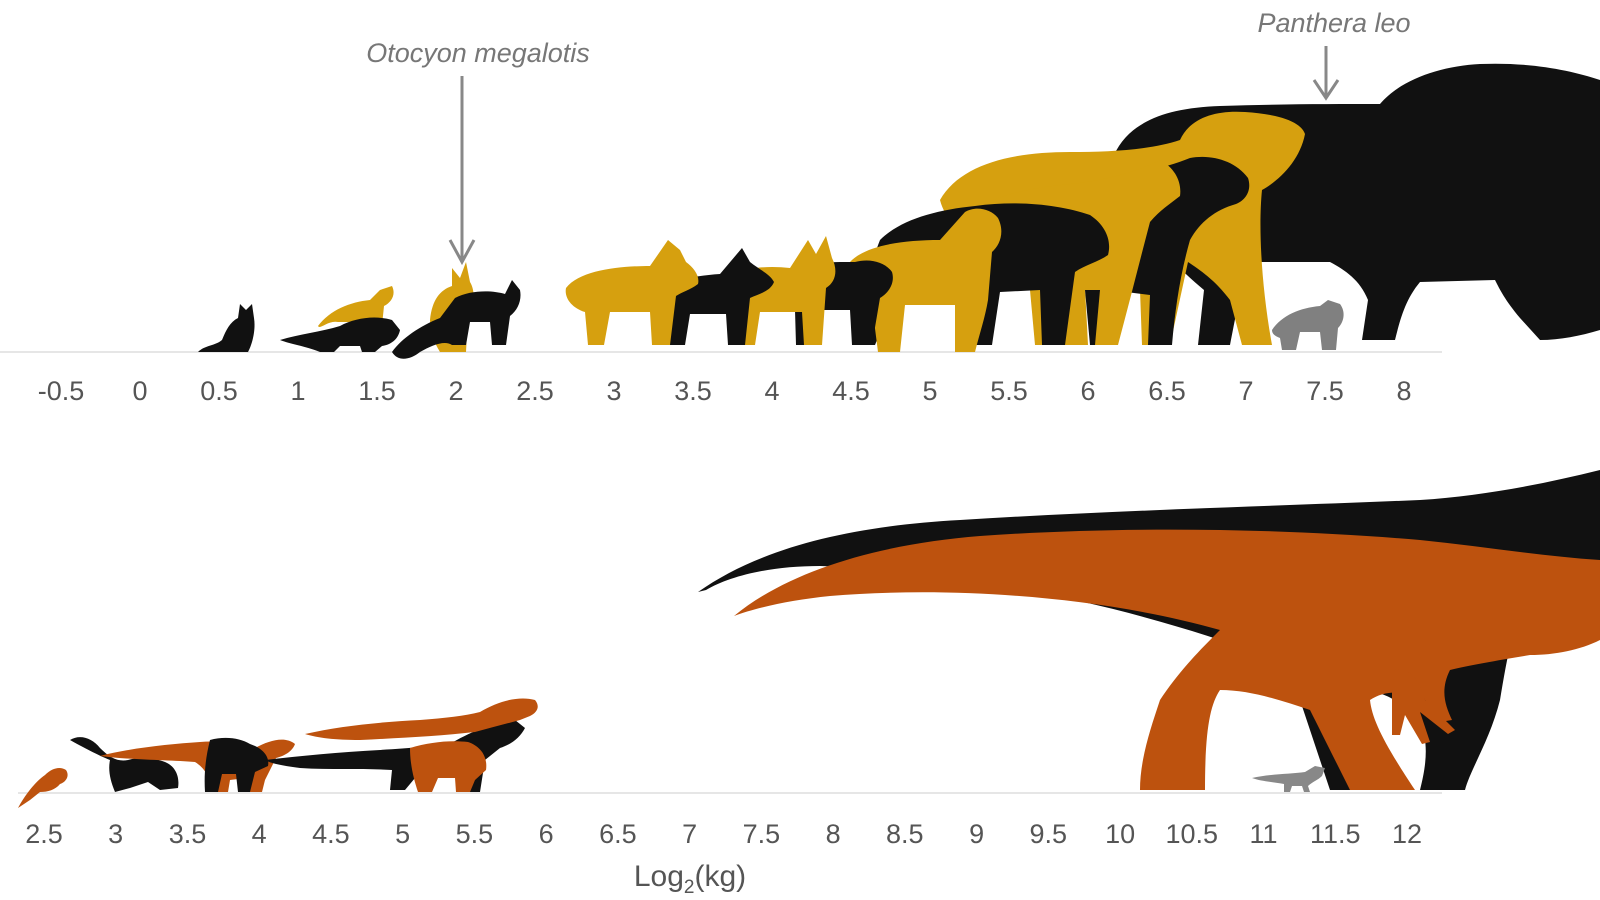 The height and width of the screenshot is (900, 1600). I want to click on annotation-otocyon-label: Otocyon megalotis, so click(478, 53).